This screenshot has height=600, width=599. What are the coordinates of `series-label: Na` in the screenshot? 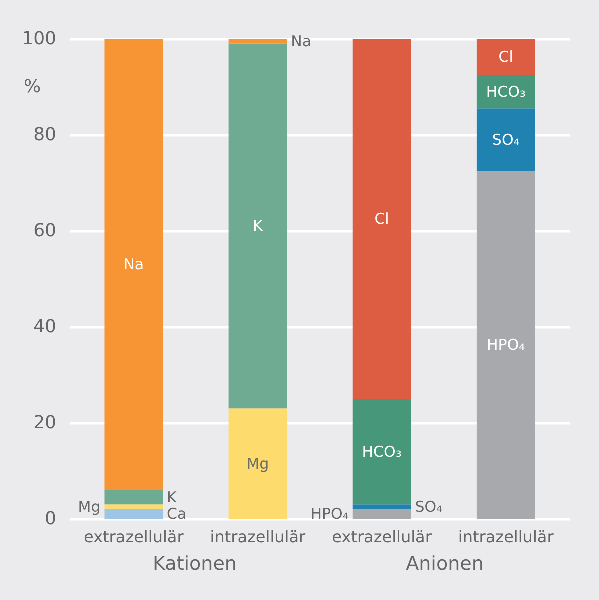 It's located at (301, 41).